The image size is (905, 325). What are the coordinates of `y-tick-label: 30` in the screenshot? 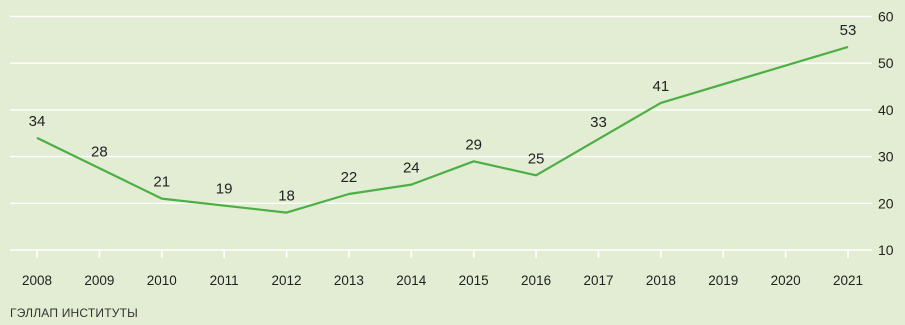 It's located at (886, 157).